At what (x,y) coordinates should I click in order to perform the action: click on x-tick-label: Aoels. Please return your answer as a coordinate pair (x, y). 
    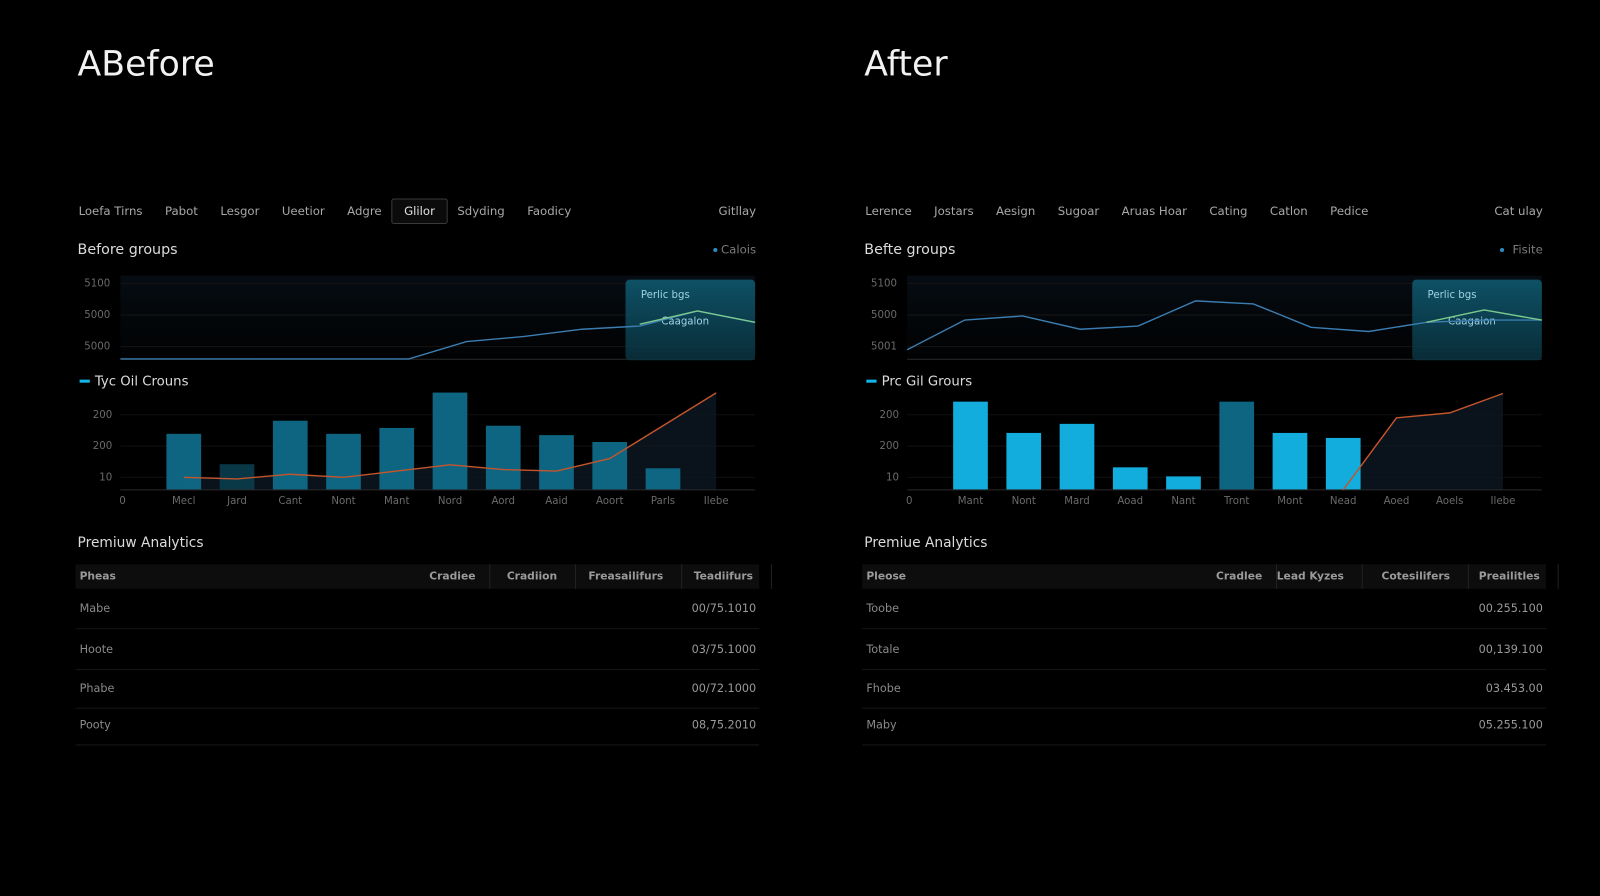
    Looking at the image, I should click on (1449, 501).